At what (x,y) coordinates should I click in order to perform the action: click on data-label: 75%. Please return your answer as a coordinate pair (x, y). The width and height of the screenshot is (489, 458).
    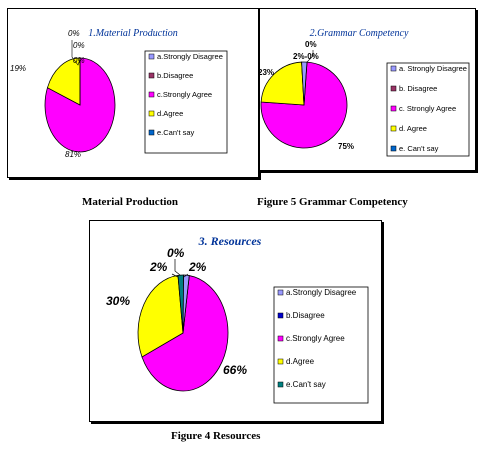
    Looking at the image, I should click on (346, 146).